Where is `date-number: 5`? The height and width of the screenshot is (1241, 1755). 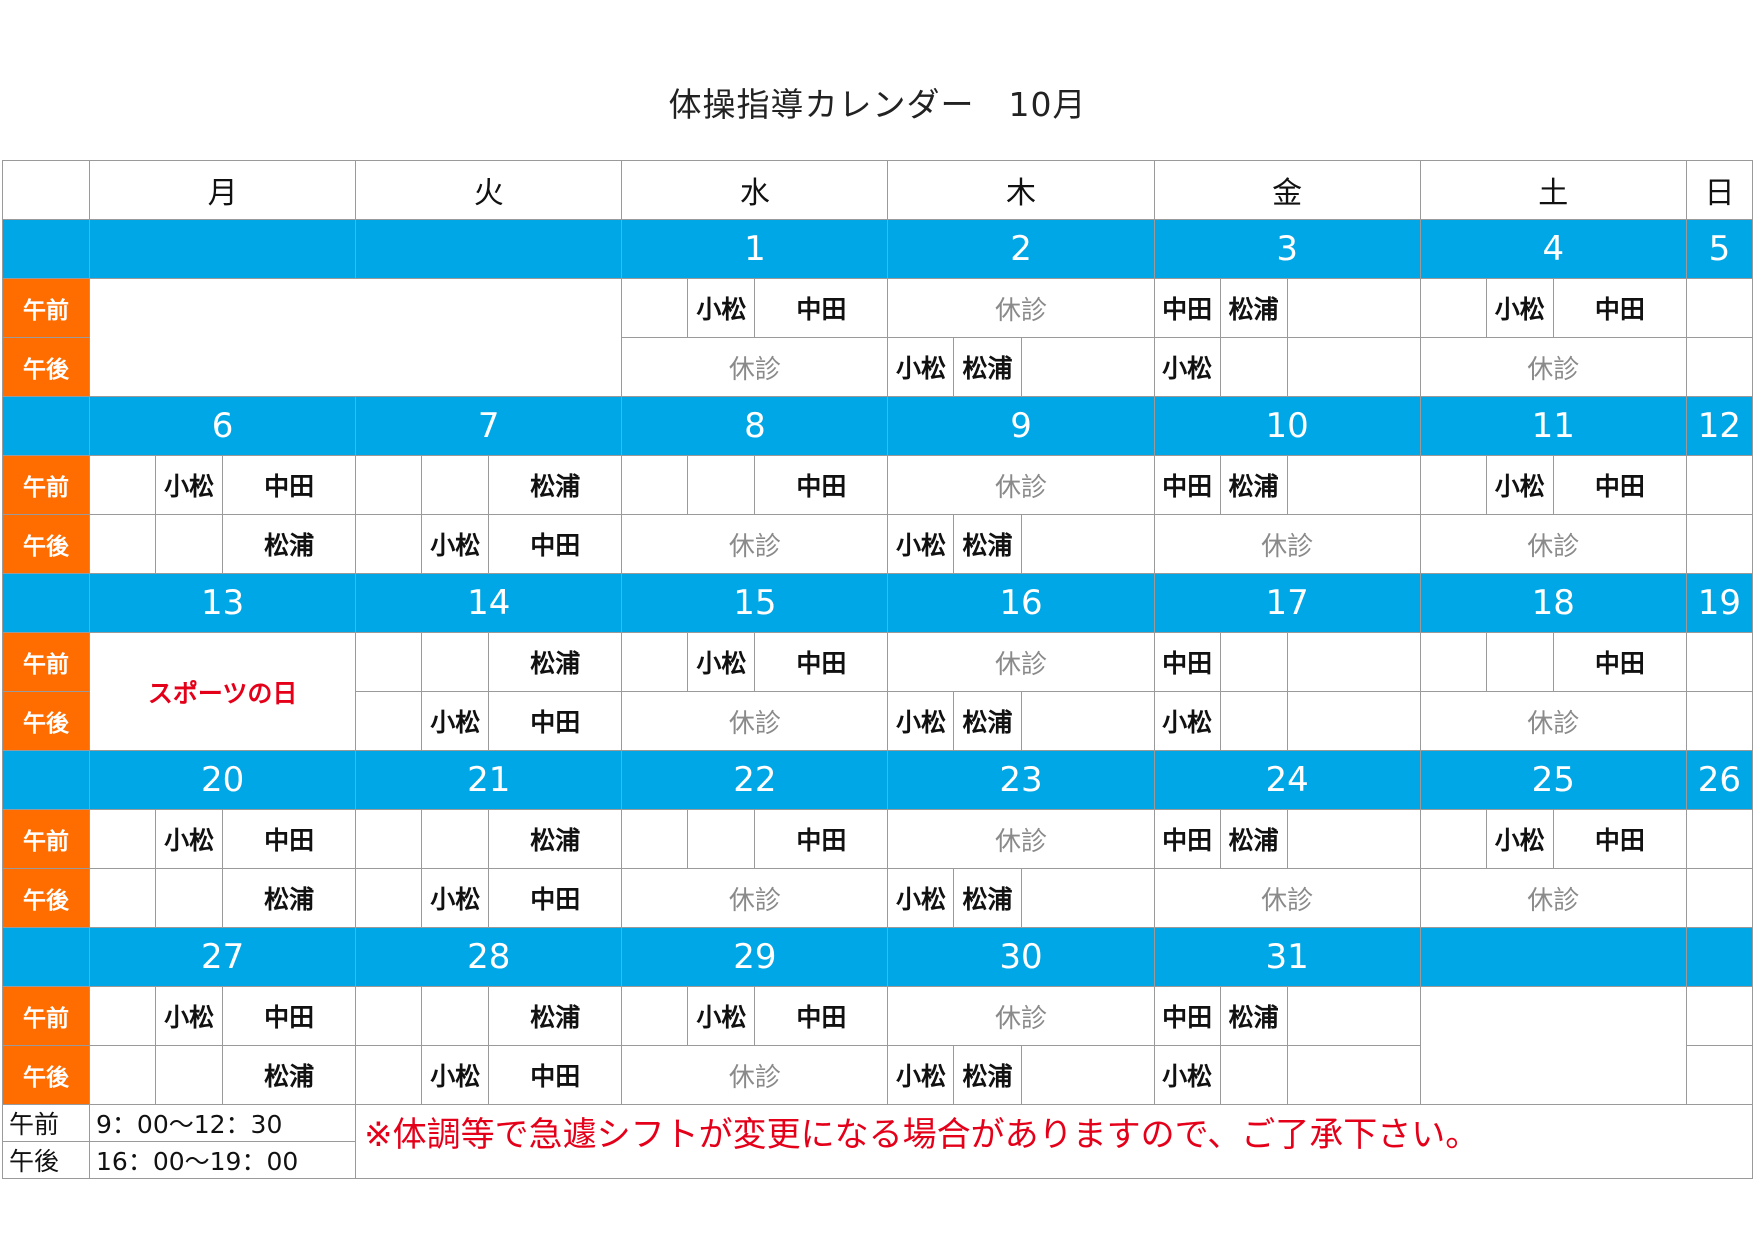 date-number: 5 is located at coordinates (1719, 249).